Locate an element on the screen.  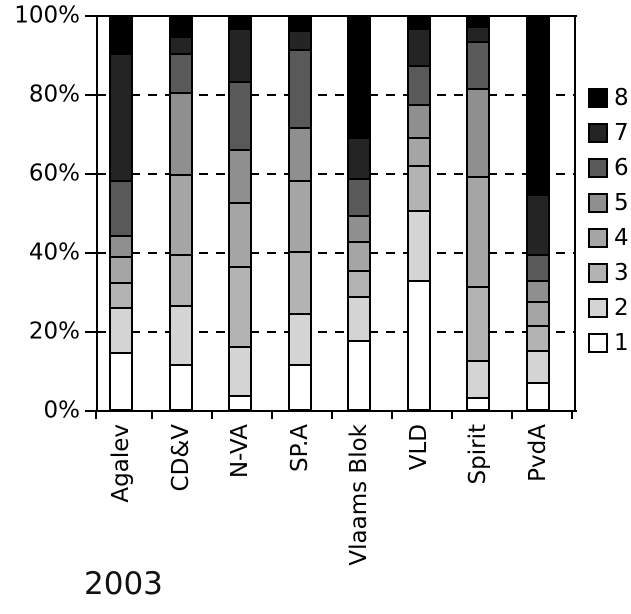
y-tick-label-20: 20% is located at coordinates (54, 331).